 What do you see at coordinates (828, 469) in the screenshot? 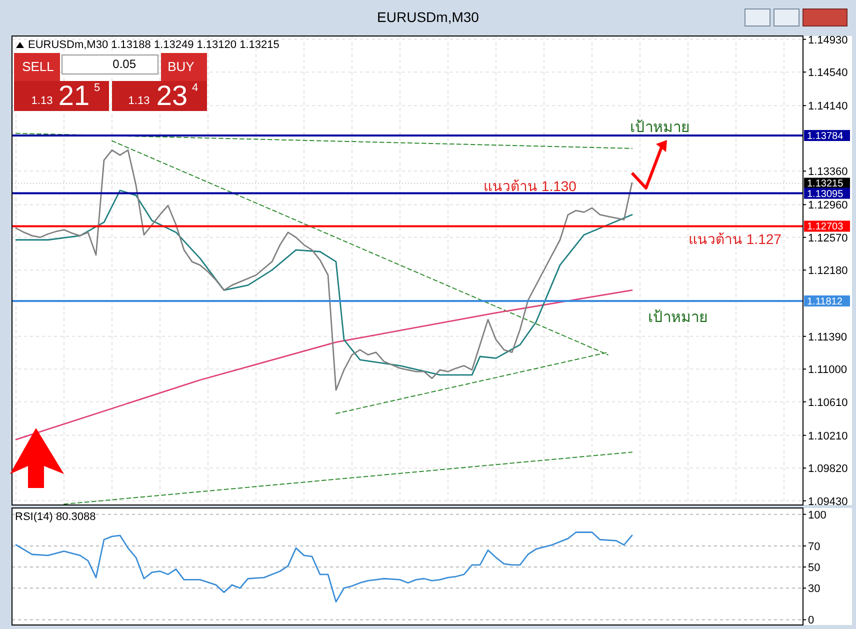
I see `y-tick-label: 1.09820` at bounding box center [828, 469].